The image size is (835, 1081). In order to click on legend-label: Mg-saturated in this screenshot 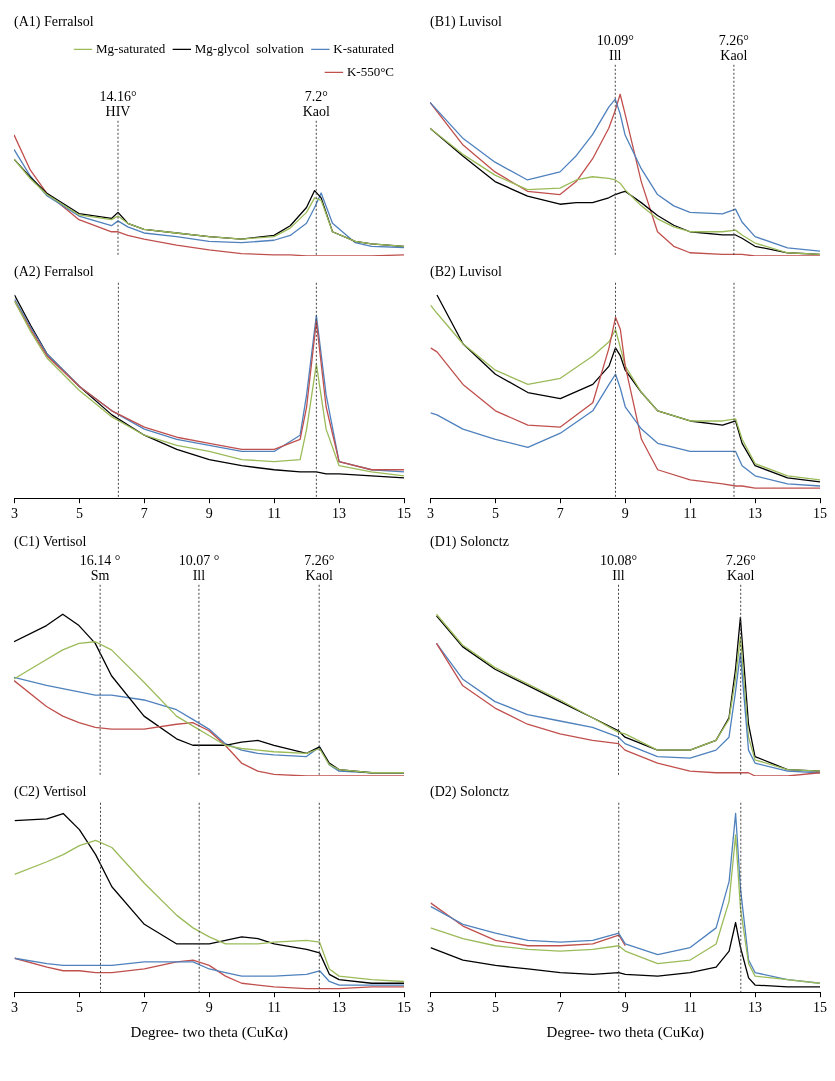, I will do `click(131, 48)`.